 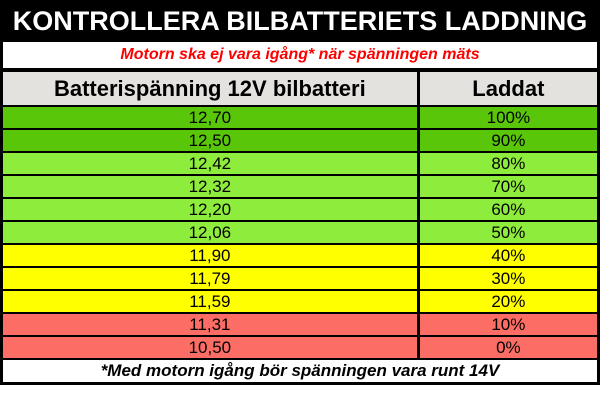 What do you see at coordinates (507, 325) in the screenshot?
I see `charge-cell: 10%` at bounding box center [507, 325].